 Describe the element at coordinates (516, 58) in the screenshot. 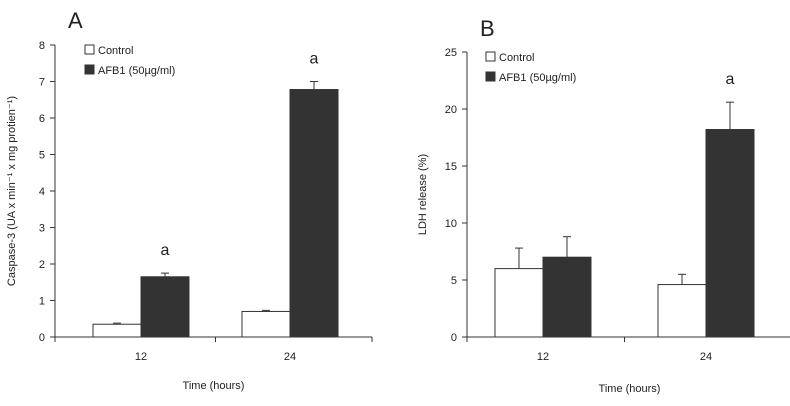

I see `panel-b-legend-label-control: Control` at that location.